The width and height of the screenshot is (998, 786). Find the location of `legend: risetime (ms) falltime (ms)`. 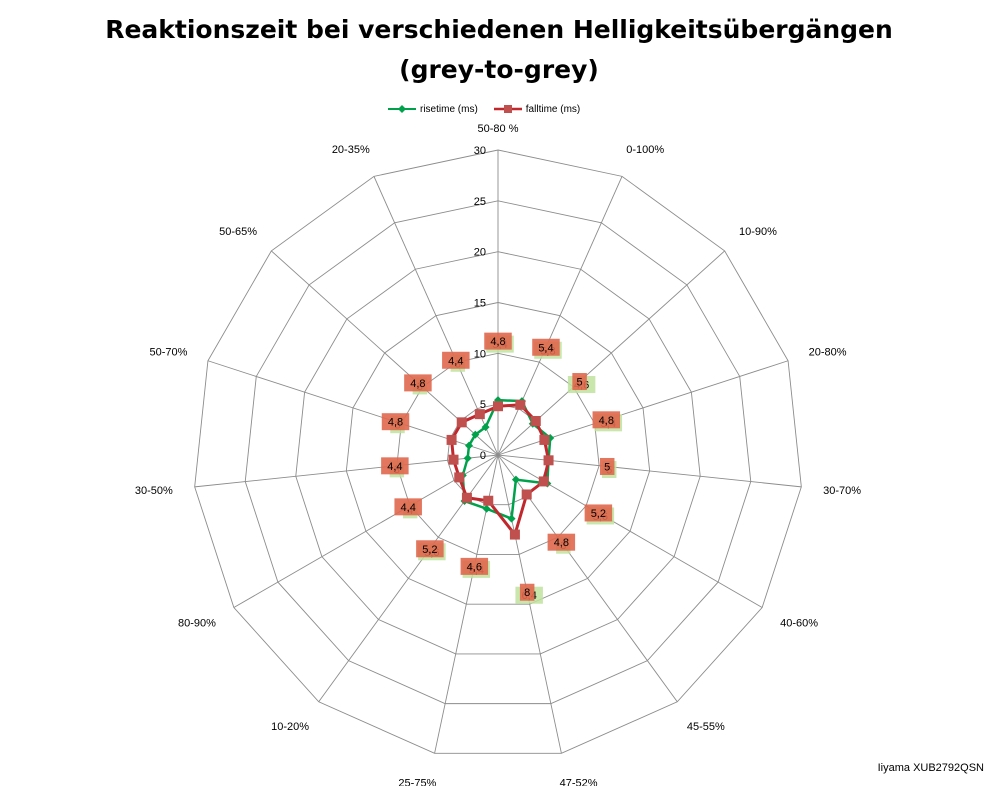

legend: risetime (ms) falltime (ms) is located at coordinates (492, 109).